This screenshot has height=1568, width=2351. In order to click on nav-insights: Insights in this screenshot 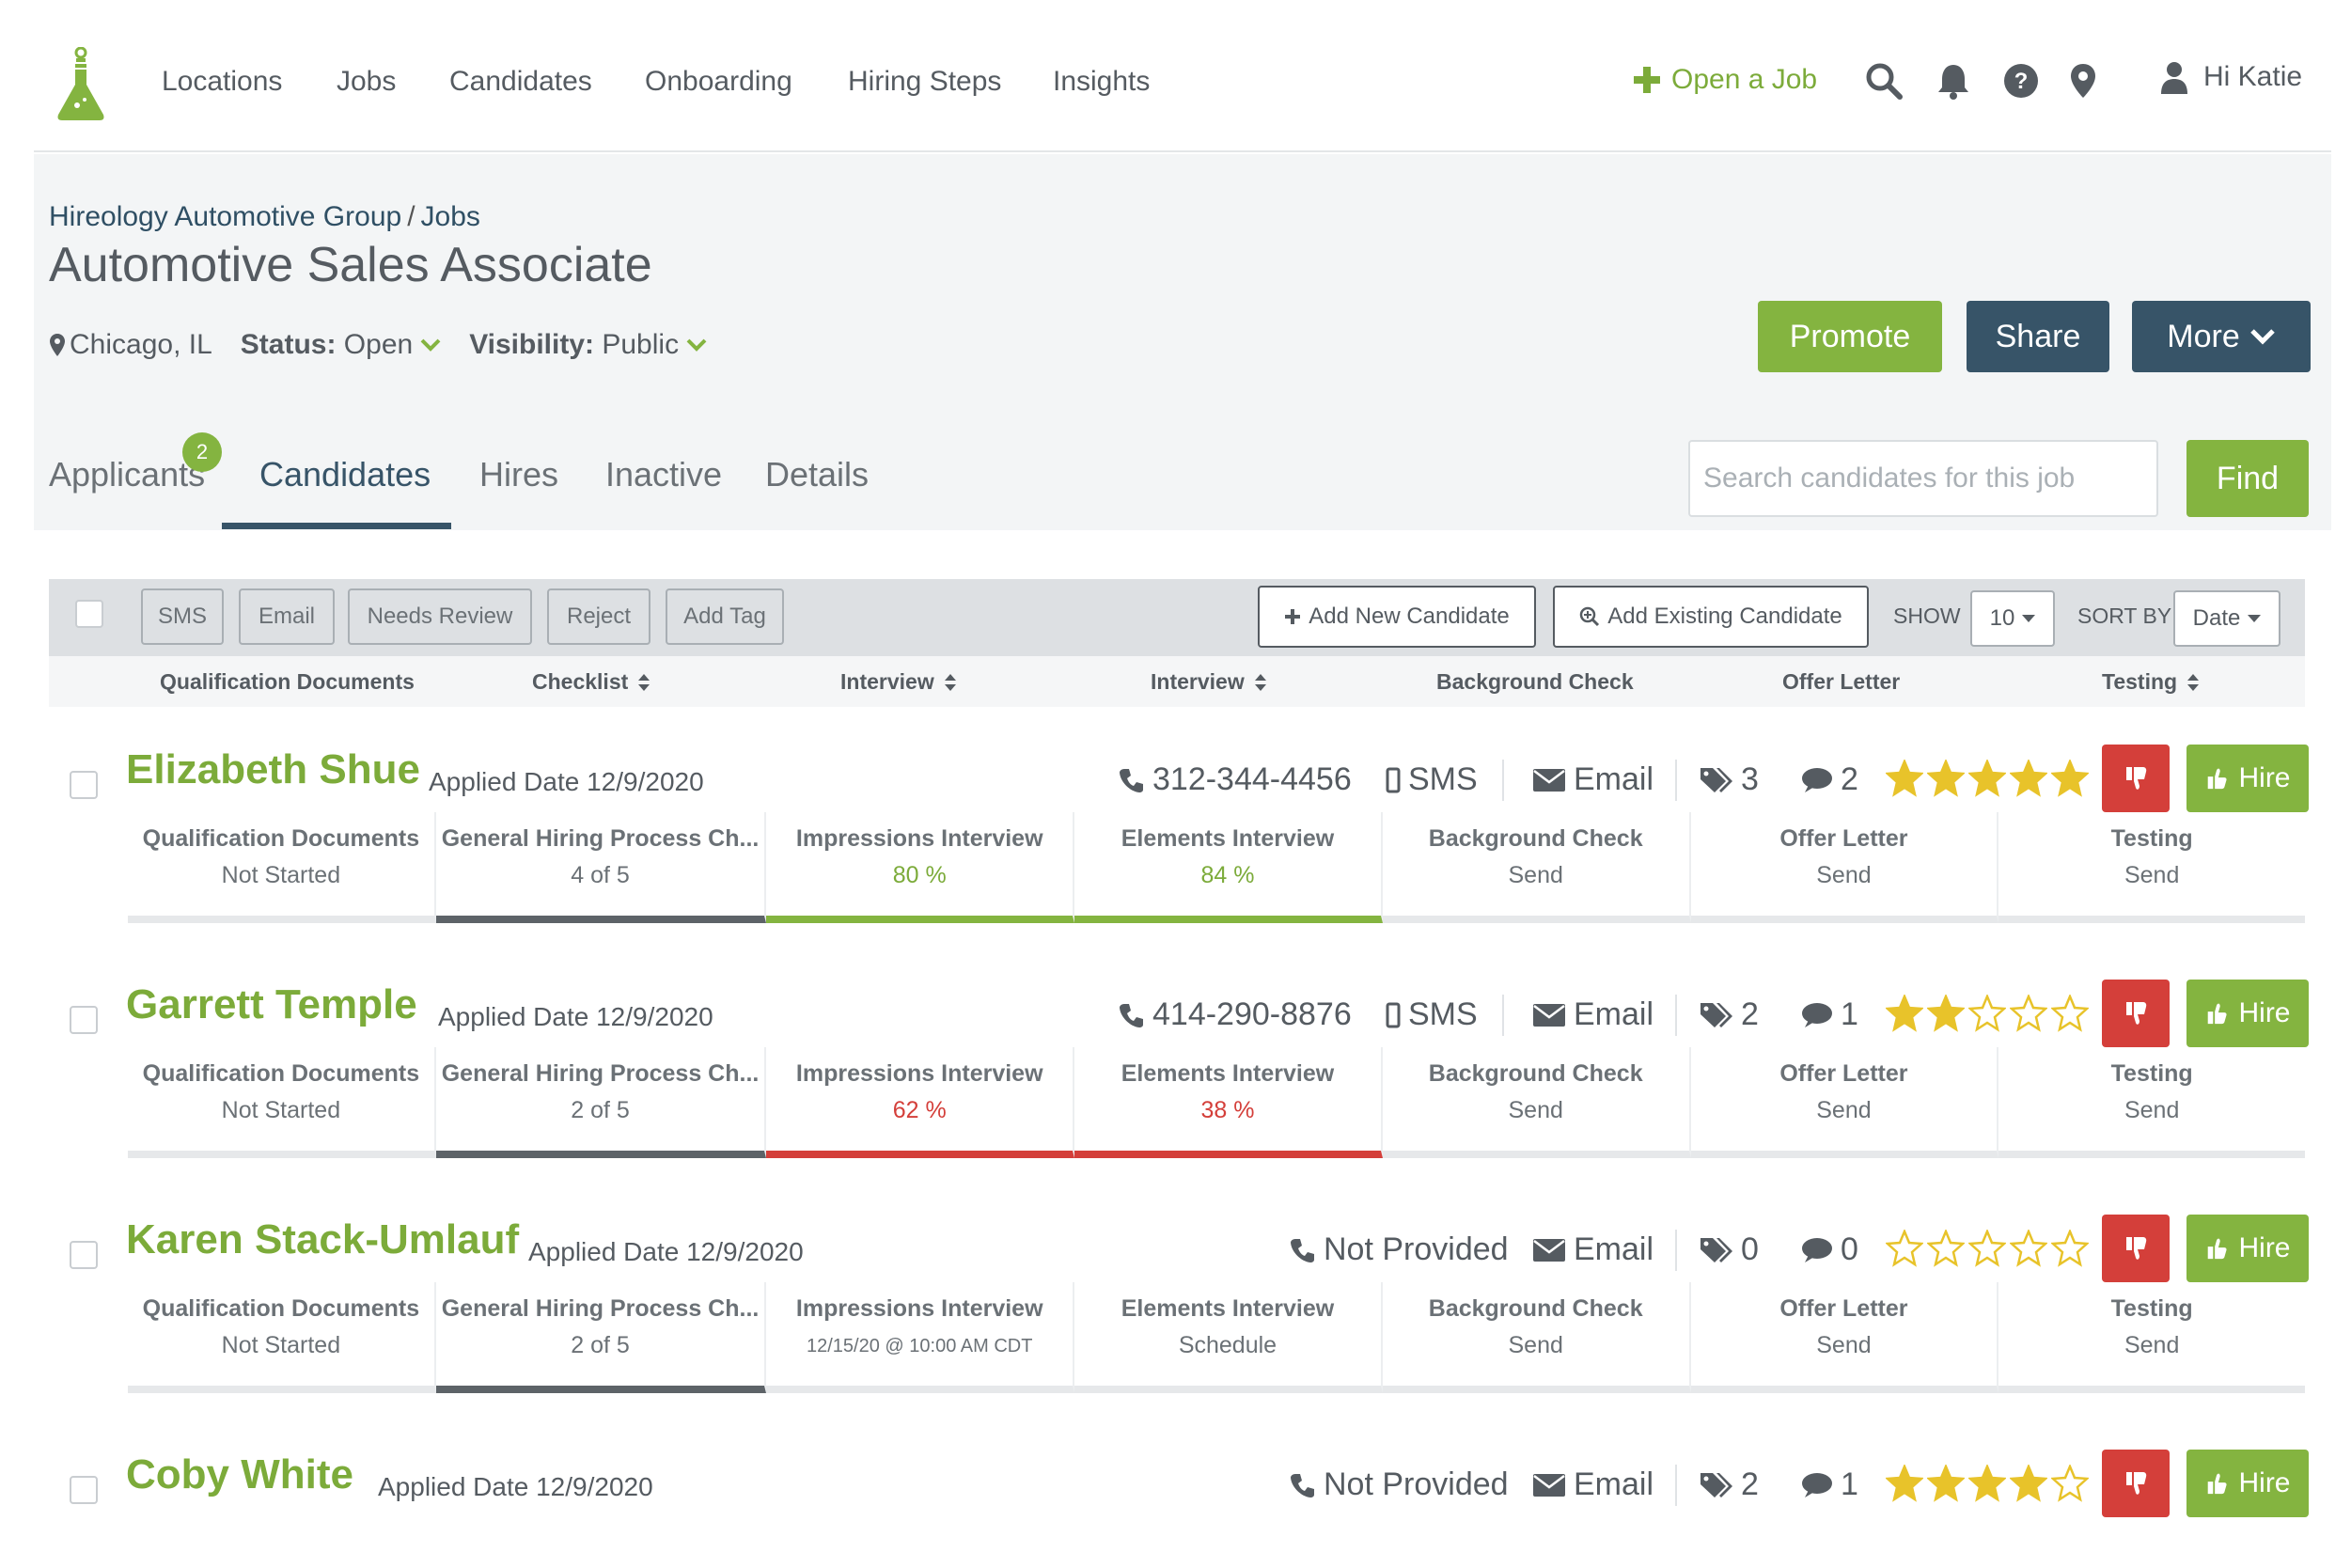, I will do `click(1102, 81)`.